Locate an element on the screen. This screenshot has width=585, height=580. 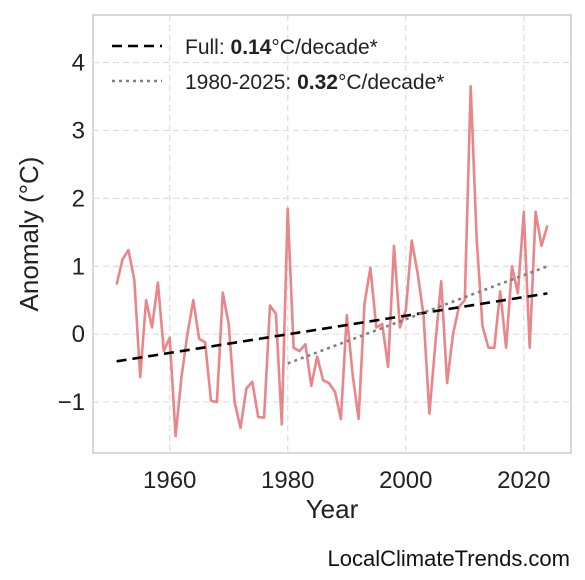
trend-full-series is located at coordinates (332, 327).